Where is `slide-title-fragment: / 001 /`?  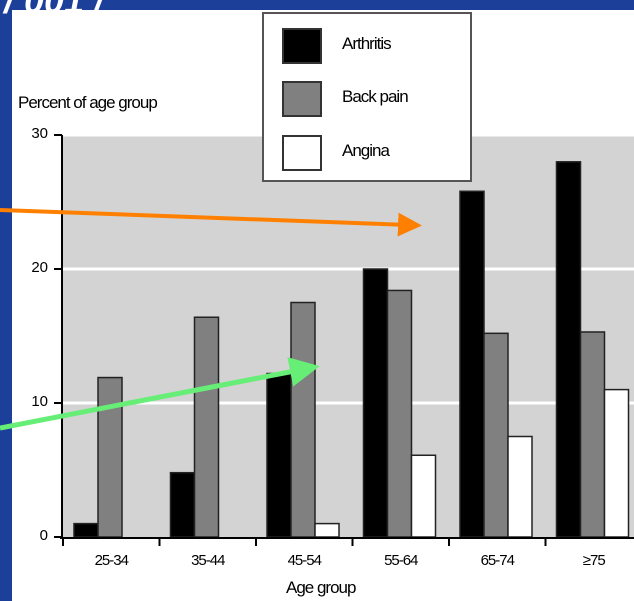
slide-title-fragment: / 001 / is located at coordinates (54, 10).